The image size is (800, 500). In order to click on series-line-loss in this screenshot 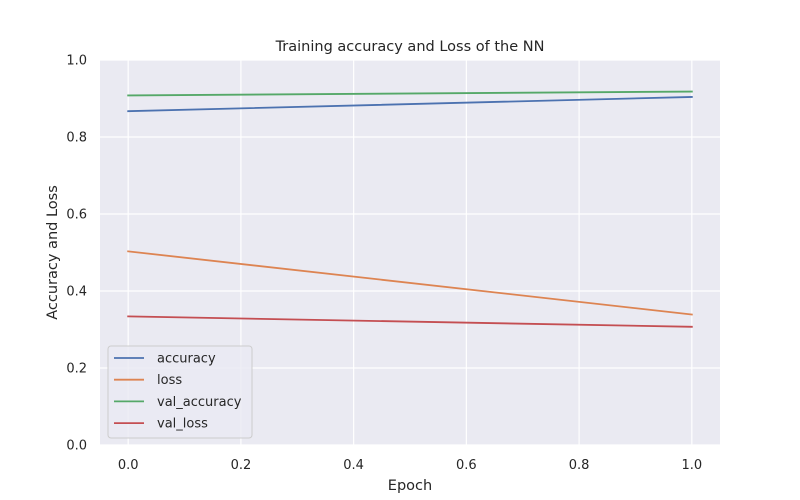, I will do `click(410, 283)`.